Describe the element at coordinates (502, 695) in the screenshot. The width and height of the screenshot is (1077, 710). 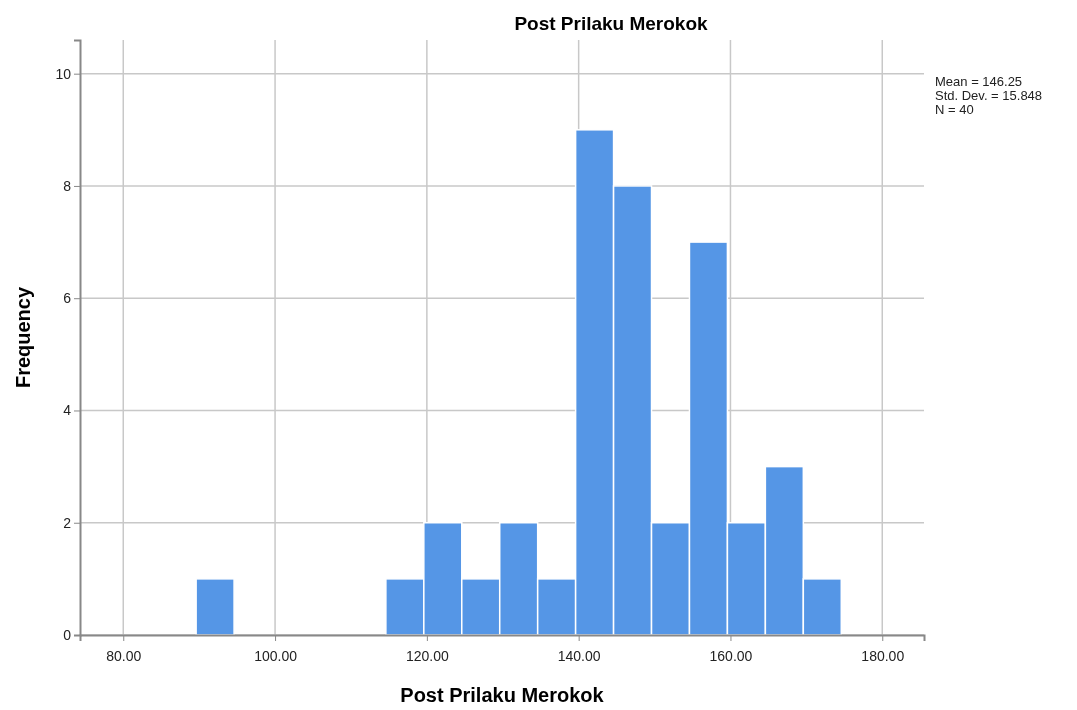
I see `x-axis-title: Post Prilaku Merokok` at that location.